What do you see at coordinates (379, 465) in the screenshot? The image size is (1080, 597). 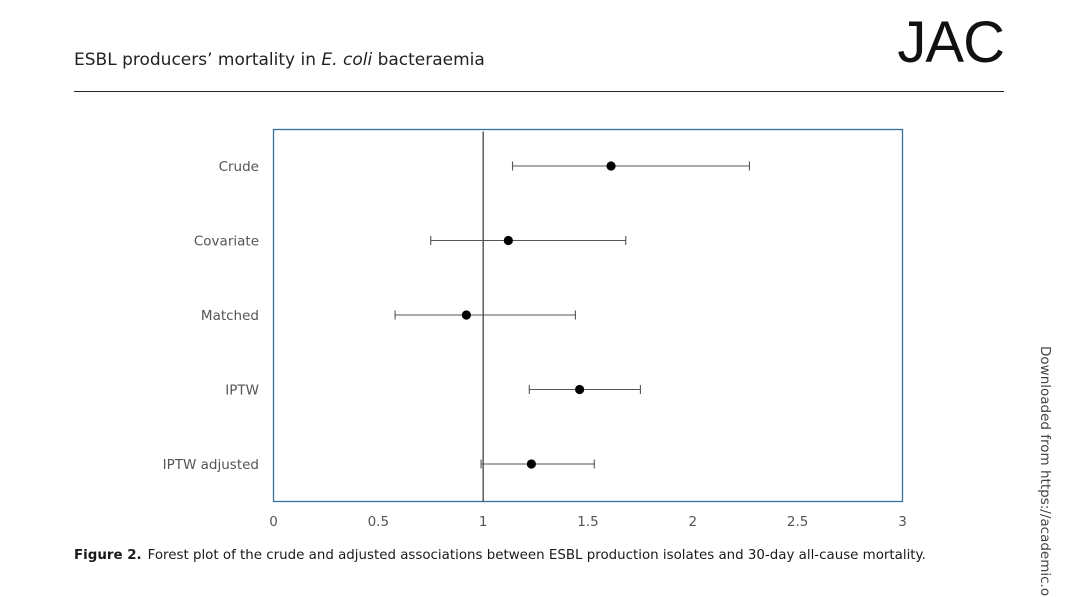 I see `forest-row: IPTW adjusted` at bounding box center [379, 465].